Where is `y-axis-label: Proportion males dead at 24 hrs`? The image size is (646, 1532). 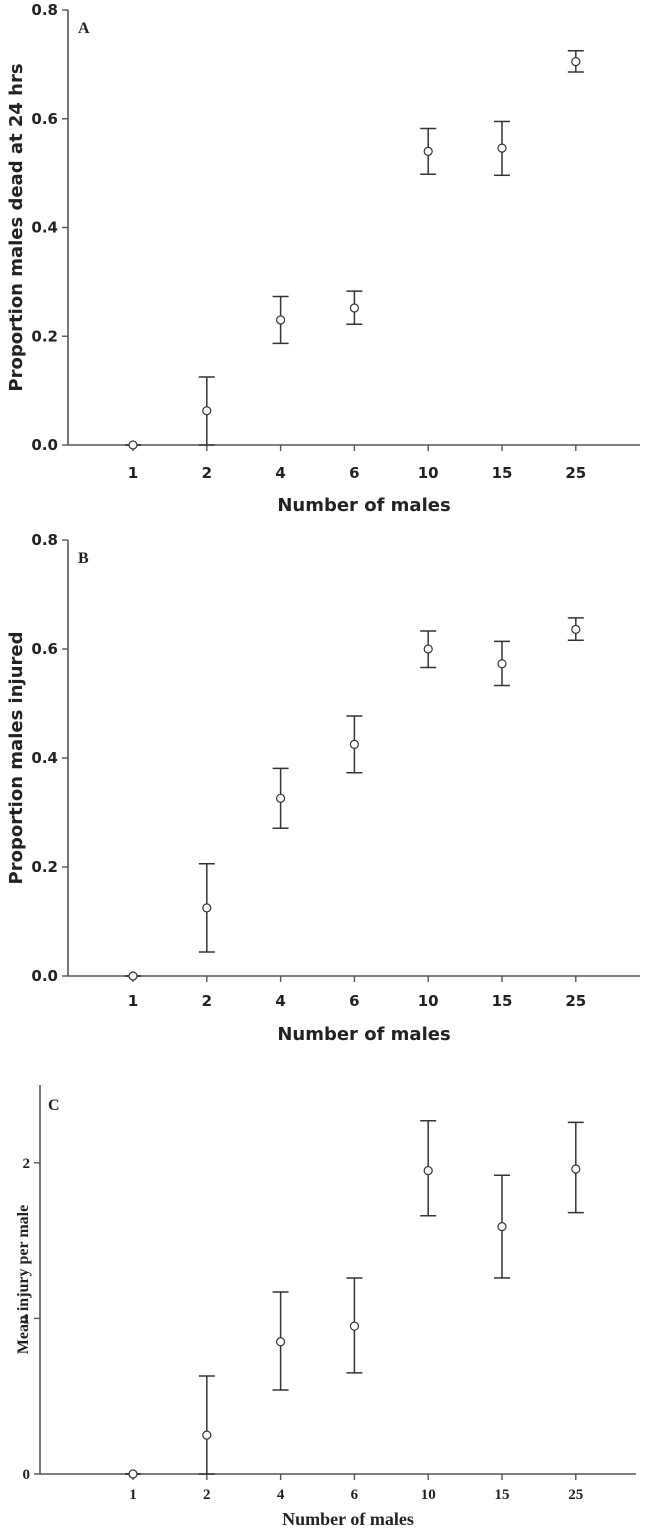 y-axis-label: Proportion males dead at 24 hrs is located at coordinates (16, 227).